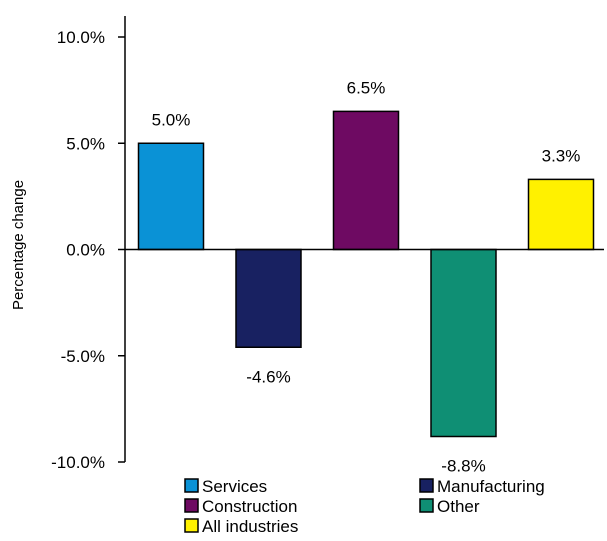 Image resolution: width=607 pixels, height=541 pixels. What do you see at coordinates (171, 196) in the screenshot?
I see `bar-services` at bounding box center [171, 196].